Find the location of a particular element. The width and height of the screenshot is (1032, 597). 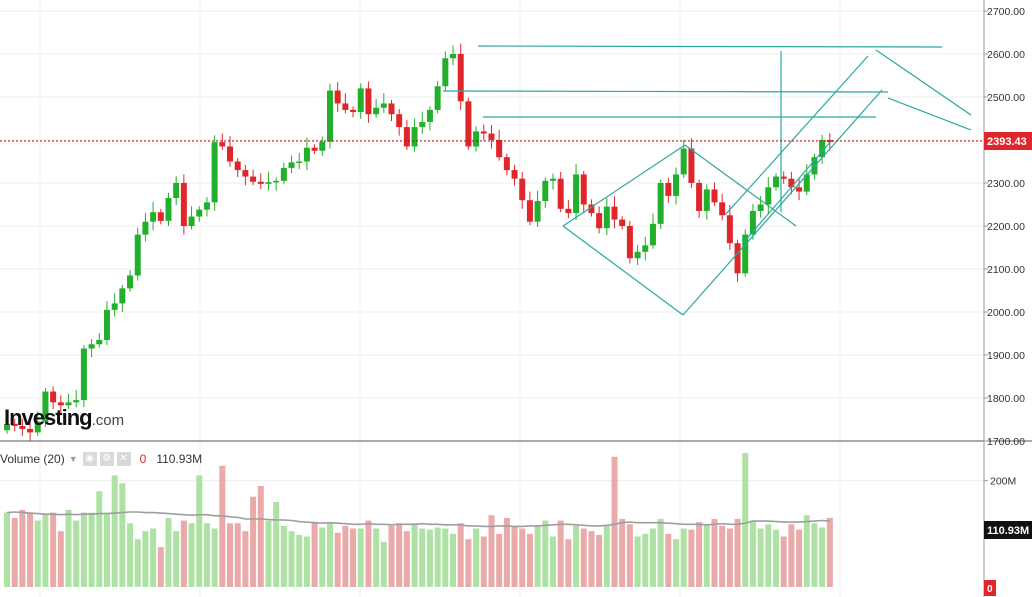

volume-moving-average is located at coordinates (418, 519).